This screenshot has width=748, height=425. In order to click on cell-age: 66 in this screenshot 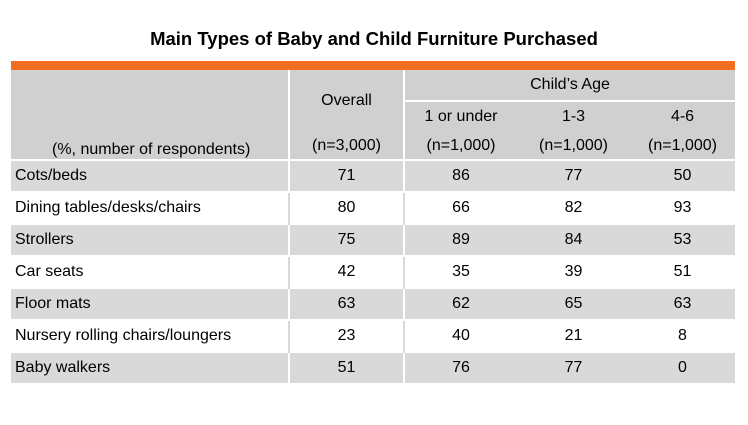, I will do `click(460, 207)`.